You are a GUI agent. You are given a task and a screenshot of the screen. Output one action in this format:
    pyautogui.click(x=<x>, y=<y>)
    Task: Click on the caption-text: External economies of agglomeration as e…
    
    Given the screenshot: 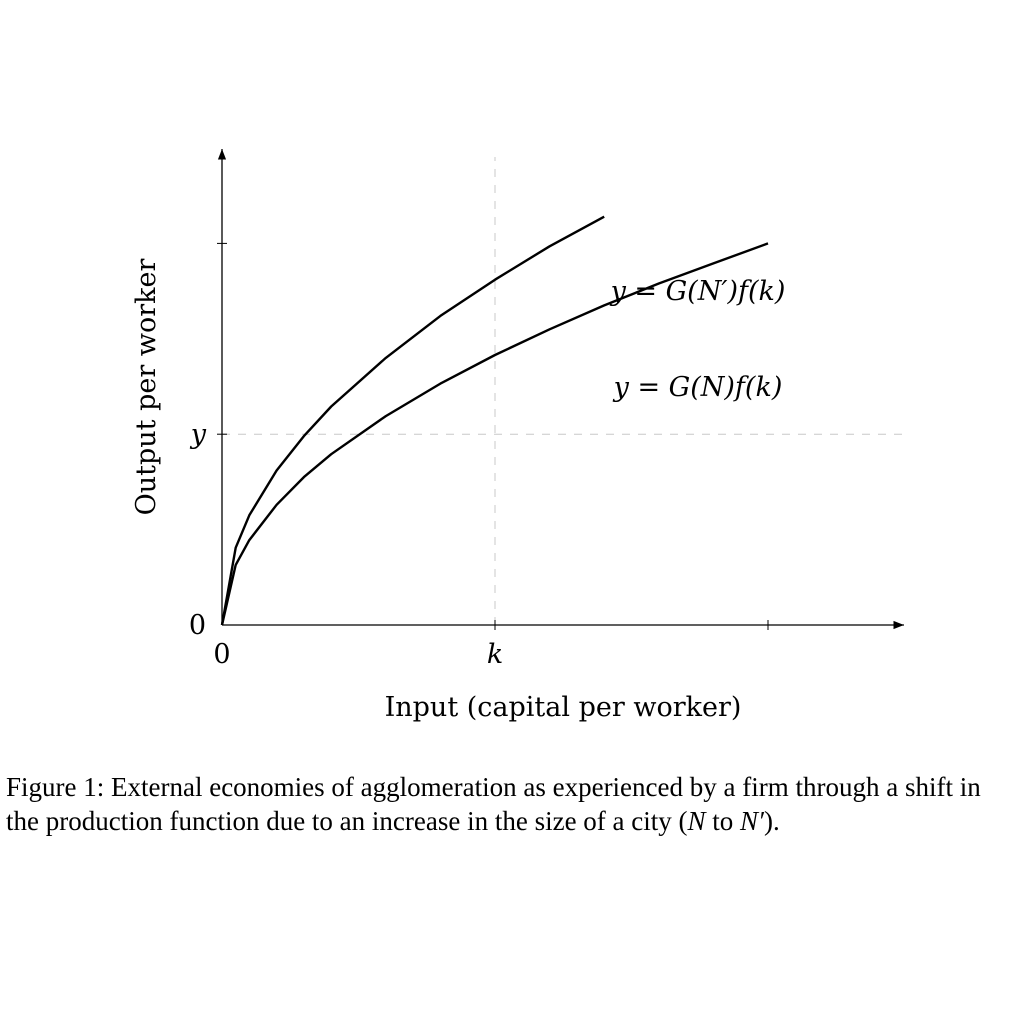 What is the action you would take?
    pyautogui.click(x=493, y=804)
    